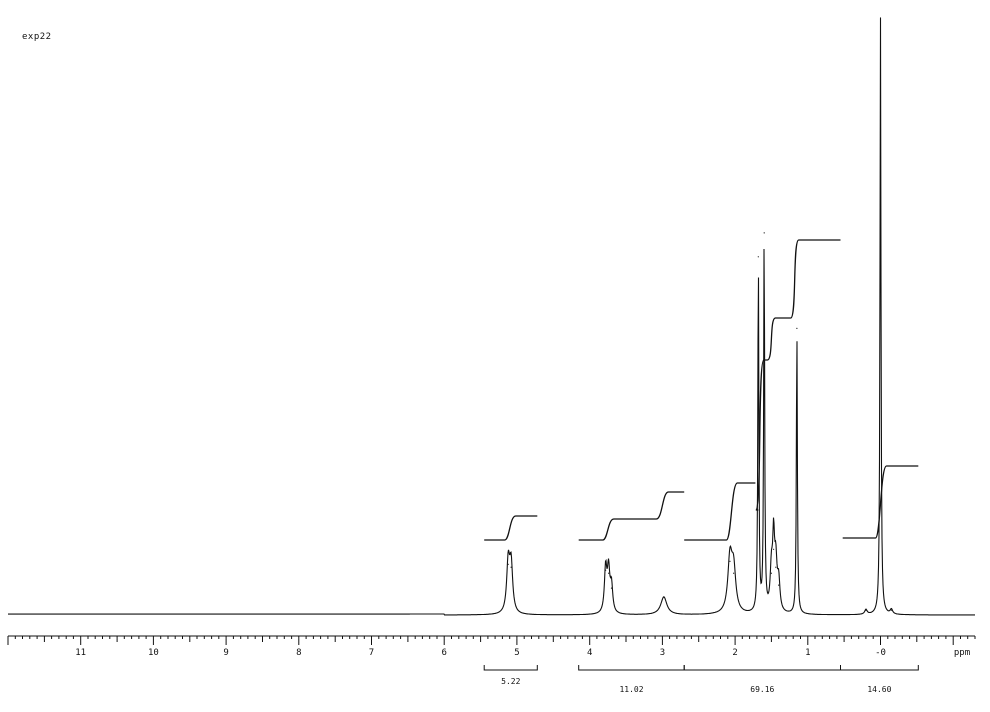  What do you see at coordinates (371, 653) in the screenshot?
I see `x-tick-label: 7` at bounding box center [371, 653].